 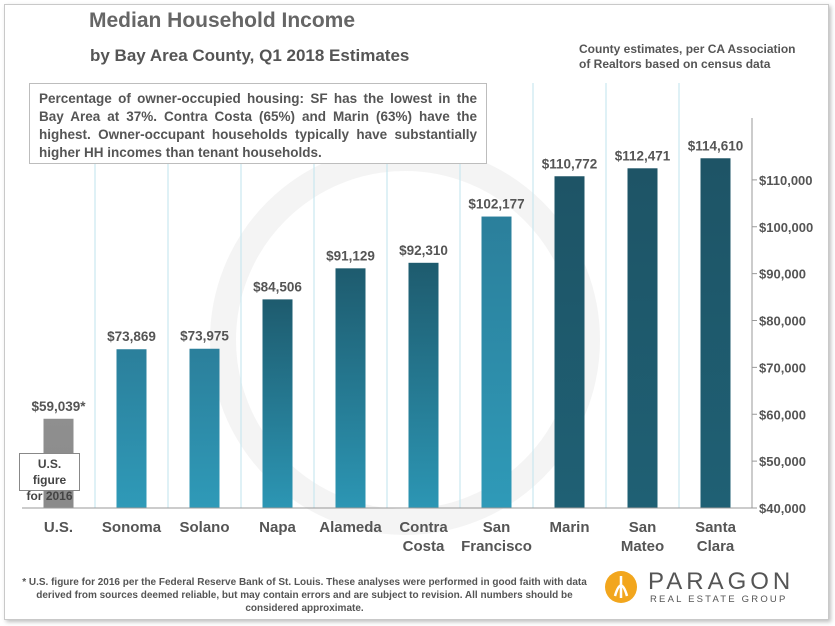 What do you see at coordinates (277, 286) in the screenshot?
I see `data-label: $84,506` at bounding box center [277, 286].